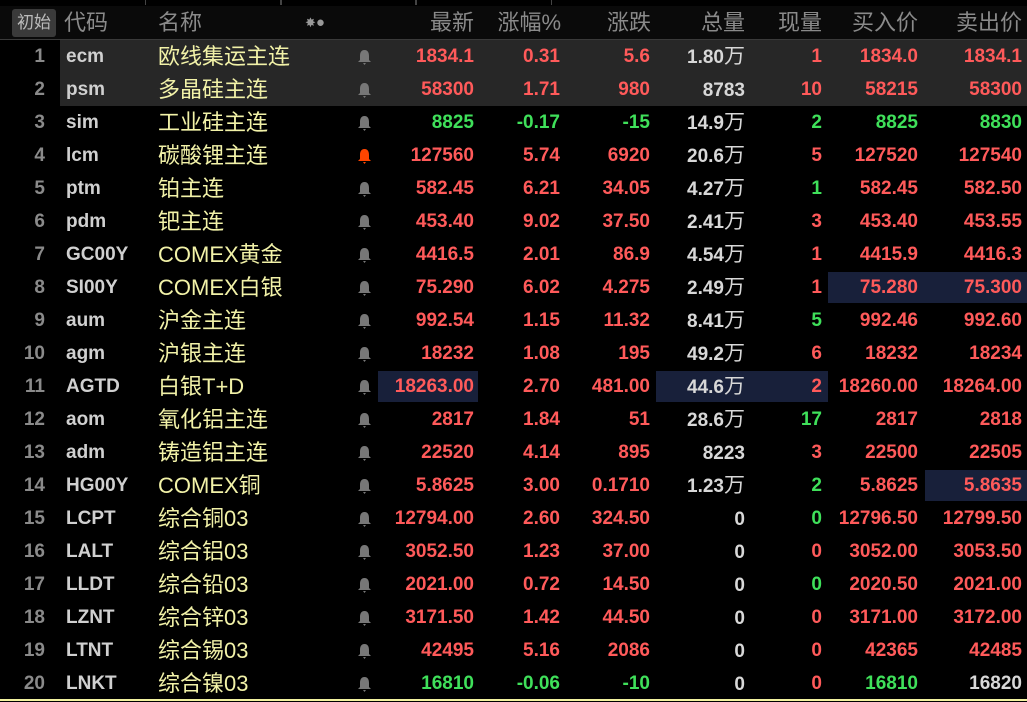 The width and height of the screenshot is (1027, 702). Describe the element at coordinates (203, 650) in the screenshot. I see `symbol-name: 综合锡03` at that location.